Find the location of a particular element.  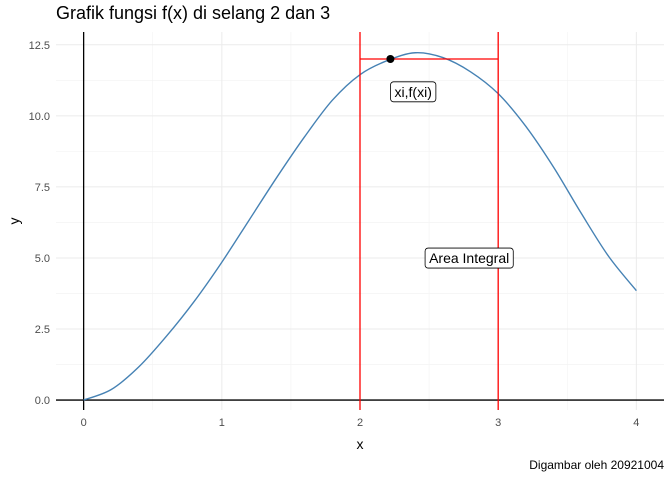

annotation-label: Area Integral is located at coordinates (469, 258).